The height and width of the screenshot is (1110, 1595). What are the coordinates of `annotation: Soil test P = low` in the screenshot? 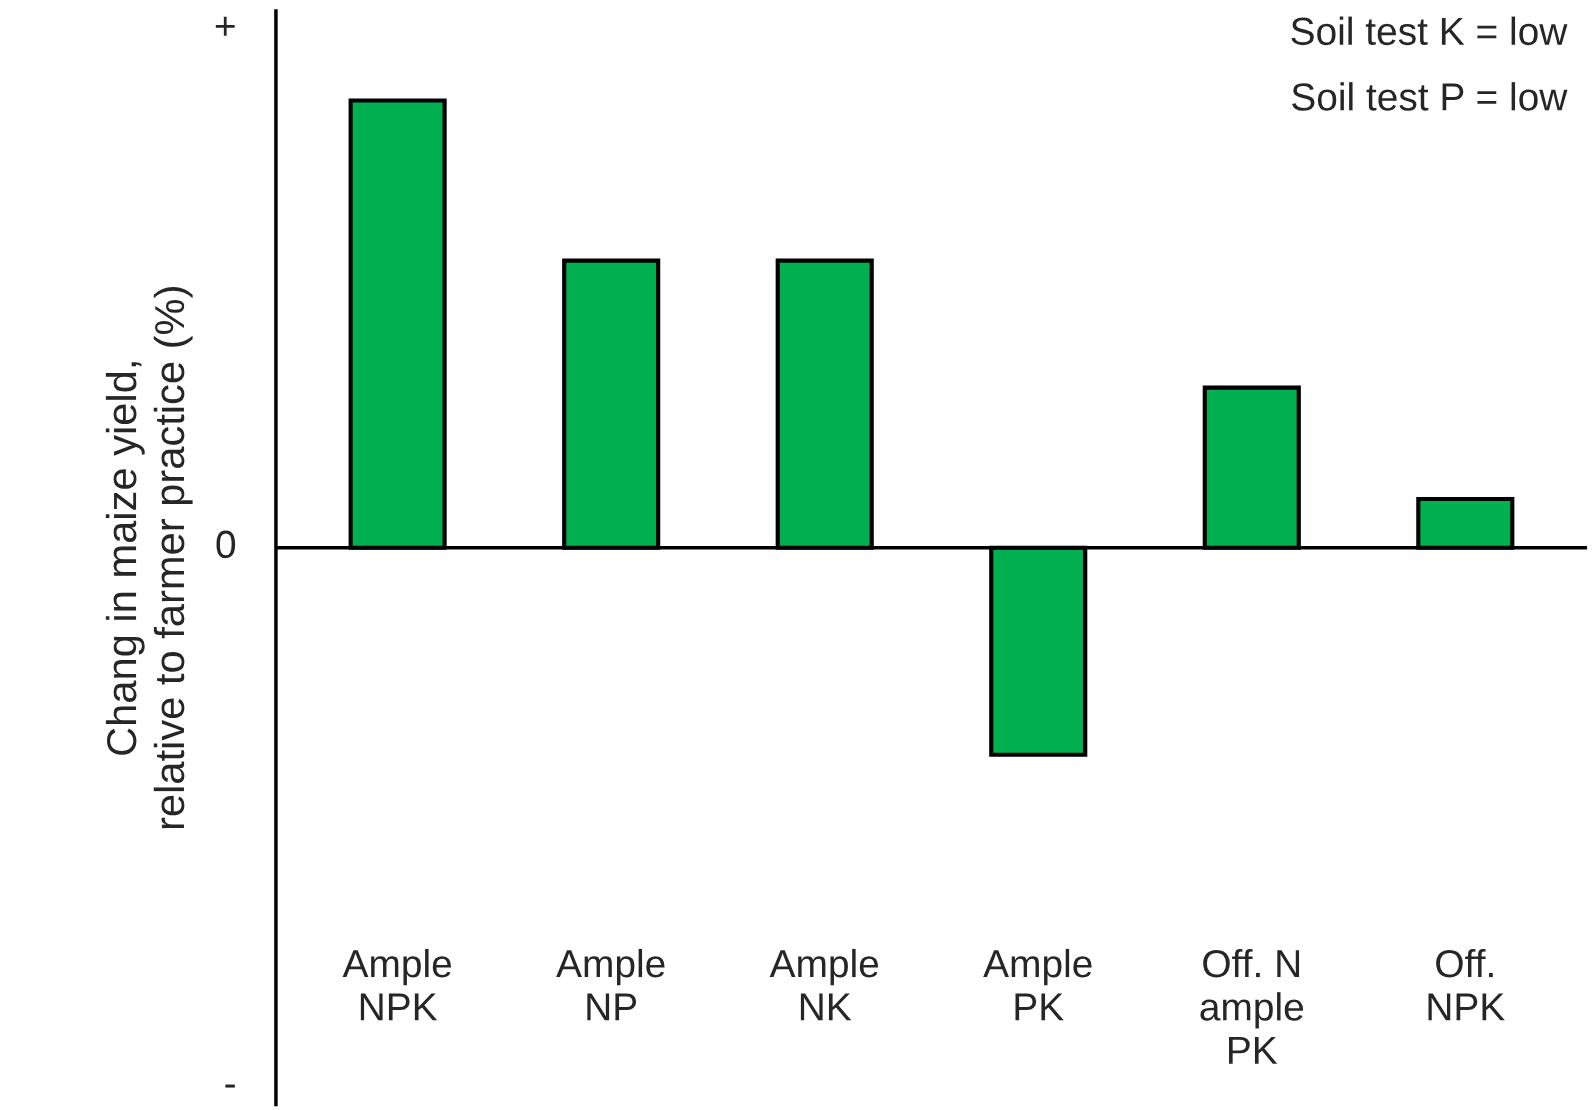 It's located at (1430, 96).